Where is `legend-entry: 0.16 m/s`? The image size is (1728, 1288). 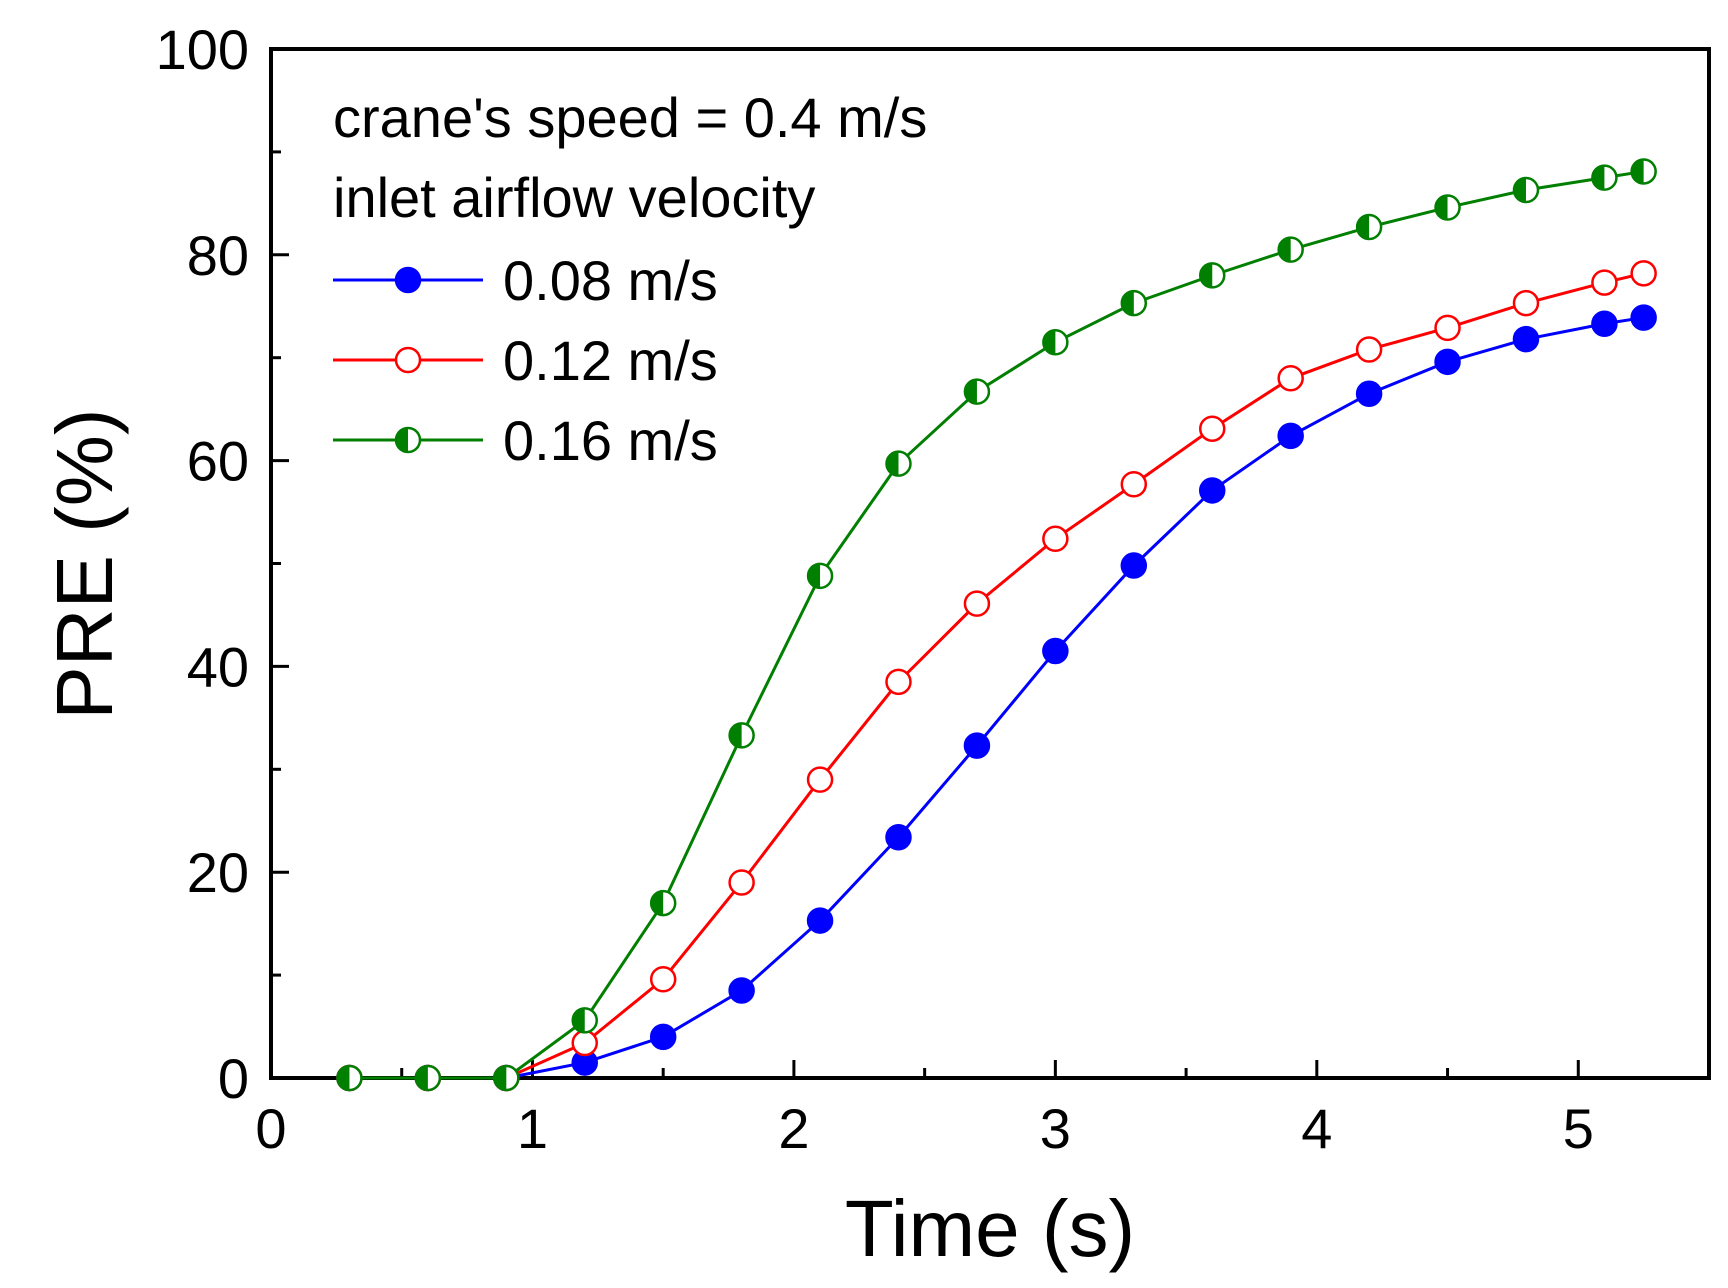 legend-entry: 0.16 m/s is located at coordinates (525, 440).